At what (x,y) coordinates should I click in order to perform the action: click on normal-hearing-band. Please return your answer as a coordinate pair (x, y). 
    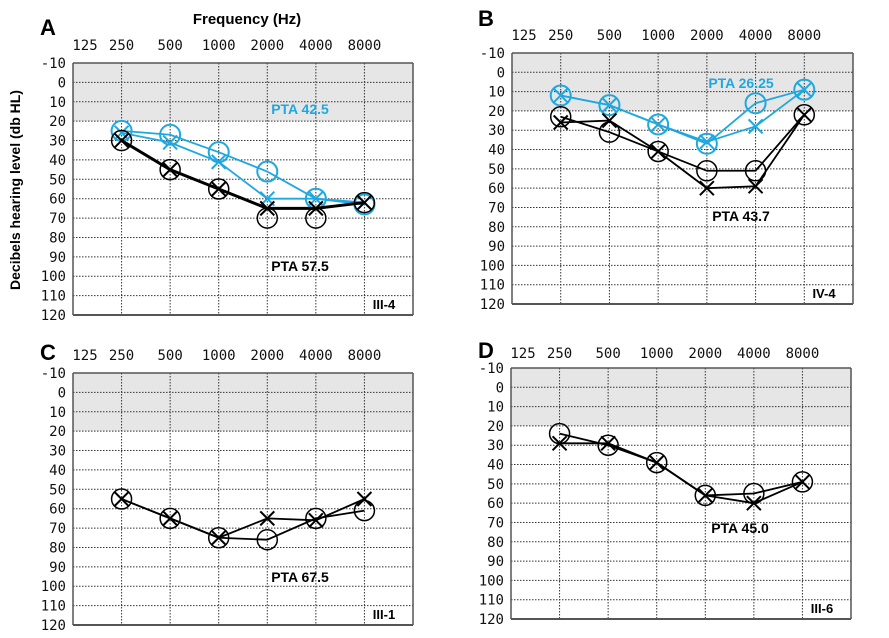
    Looking at the image, I should click on (682, 82).